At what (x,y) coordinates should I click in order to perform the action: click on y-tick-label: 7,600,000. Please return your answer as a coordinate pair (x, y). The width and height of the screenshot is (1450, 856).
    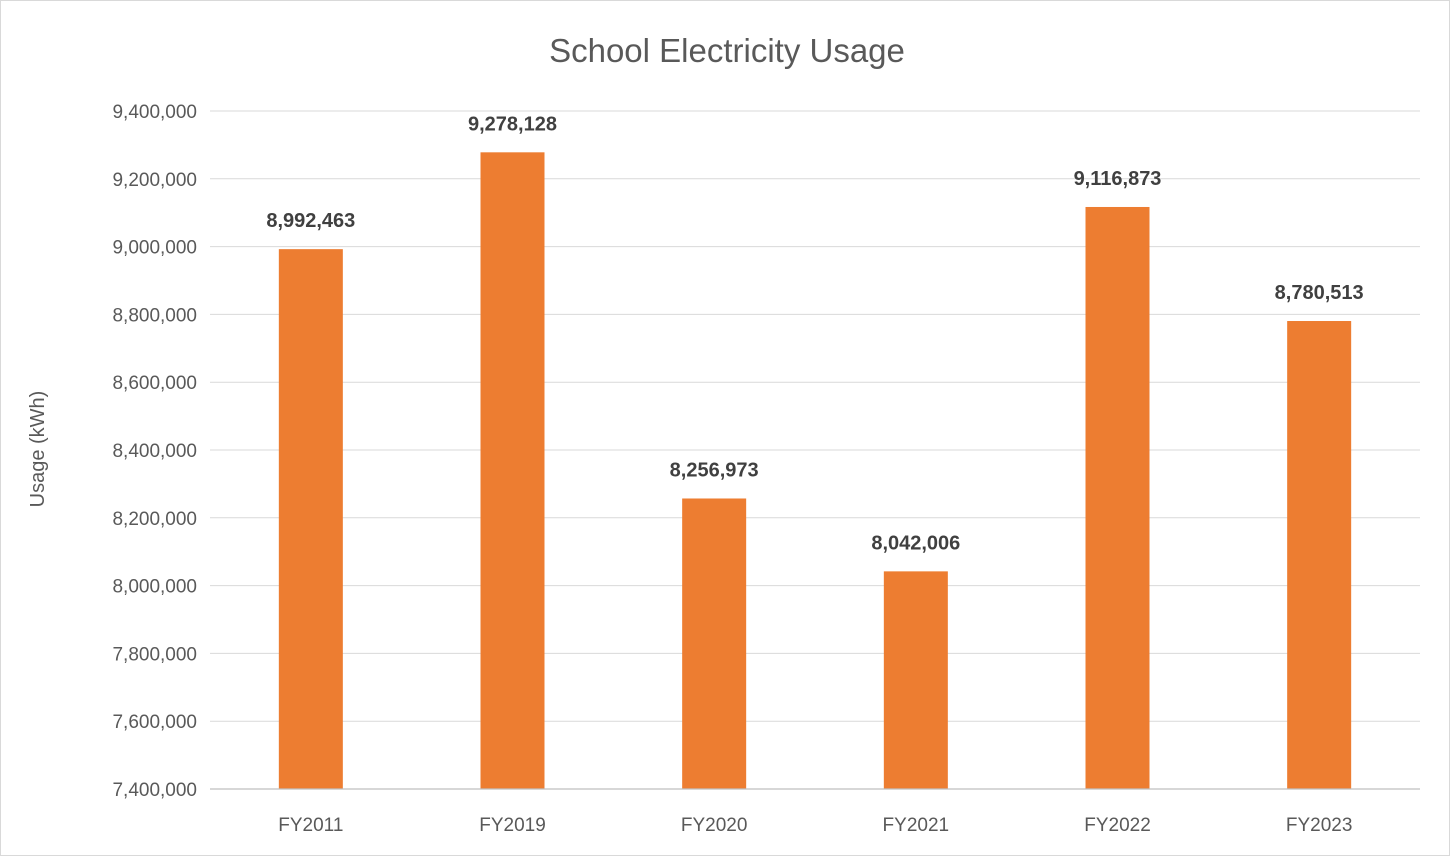
    Looking at the image, I should click on (154, 722).